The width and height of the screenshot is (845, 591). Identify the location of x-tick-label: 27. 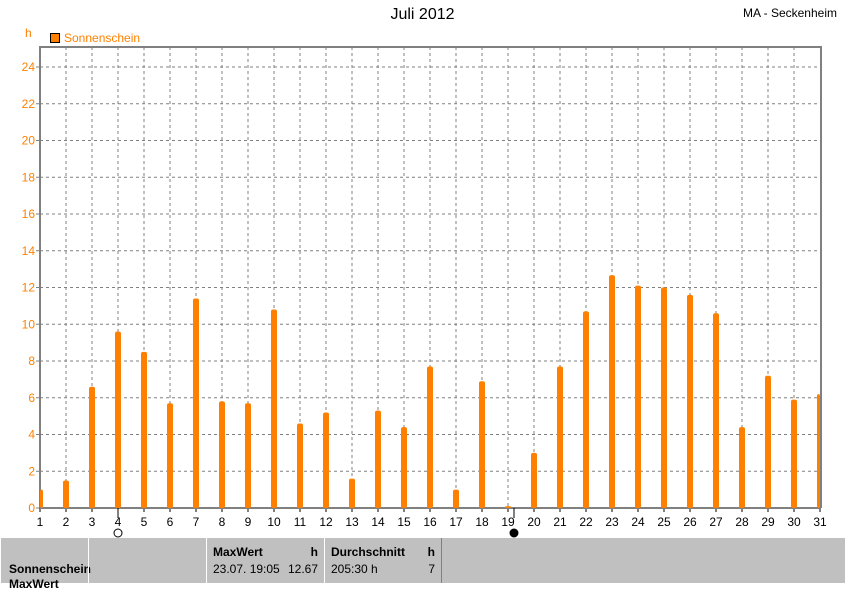
(716, 522).